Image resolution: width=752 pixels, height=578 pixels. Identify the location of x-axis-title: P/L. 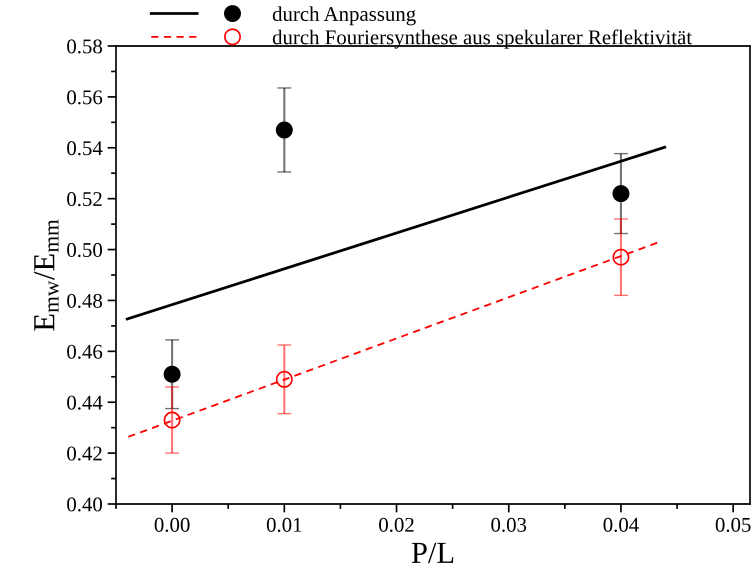
(433, 553).